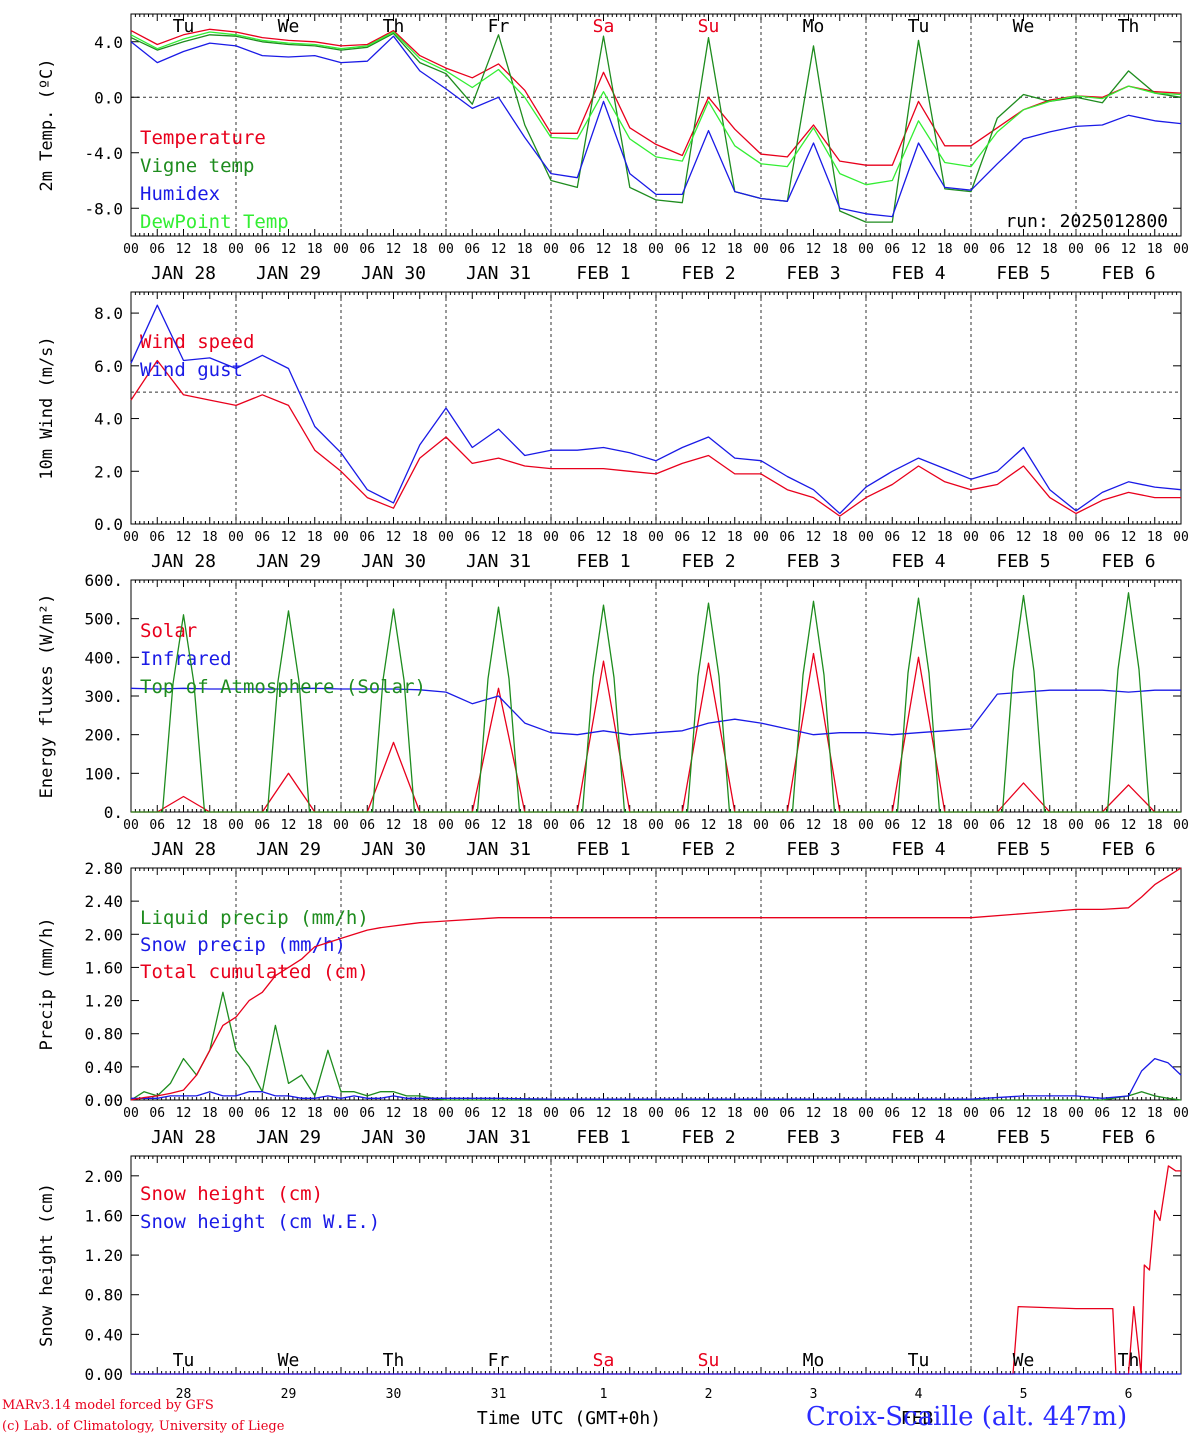  I want to click on day-name-bottom: Su, so click(709, 1360).